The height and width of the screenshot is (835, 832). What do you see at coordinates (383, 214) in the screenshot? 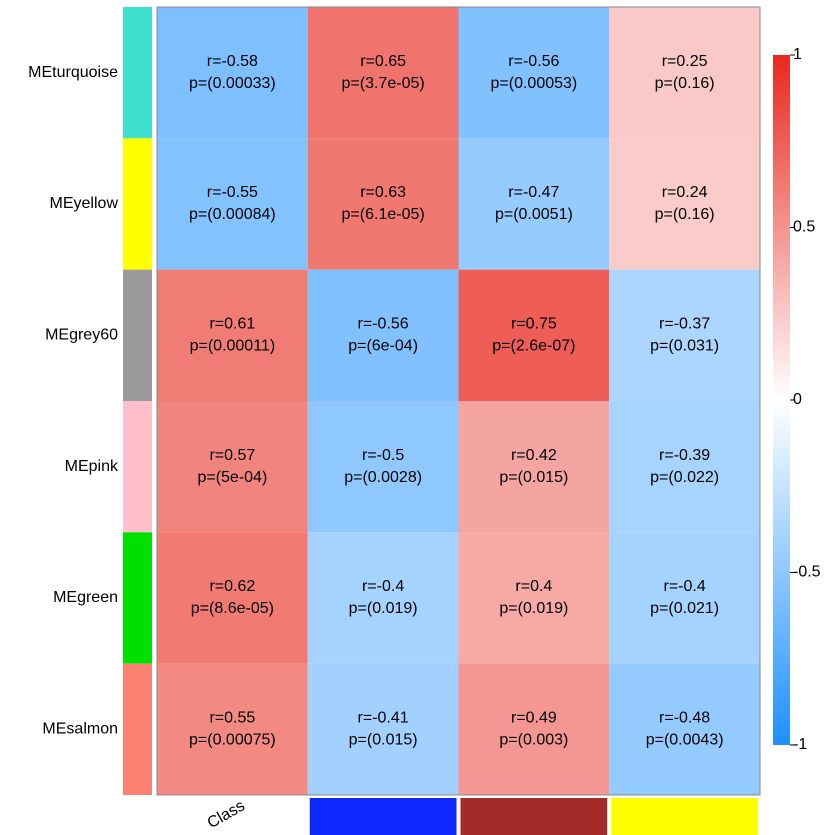
I see `cell-p-label: p=(6.1e-05)` at bounding box center [383, 214].